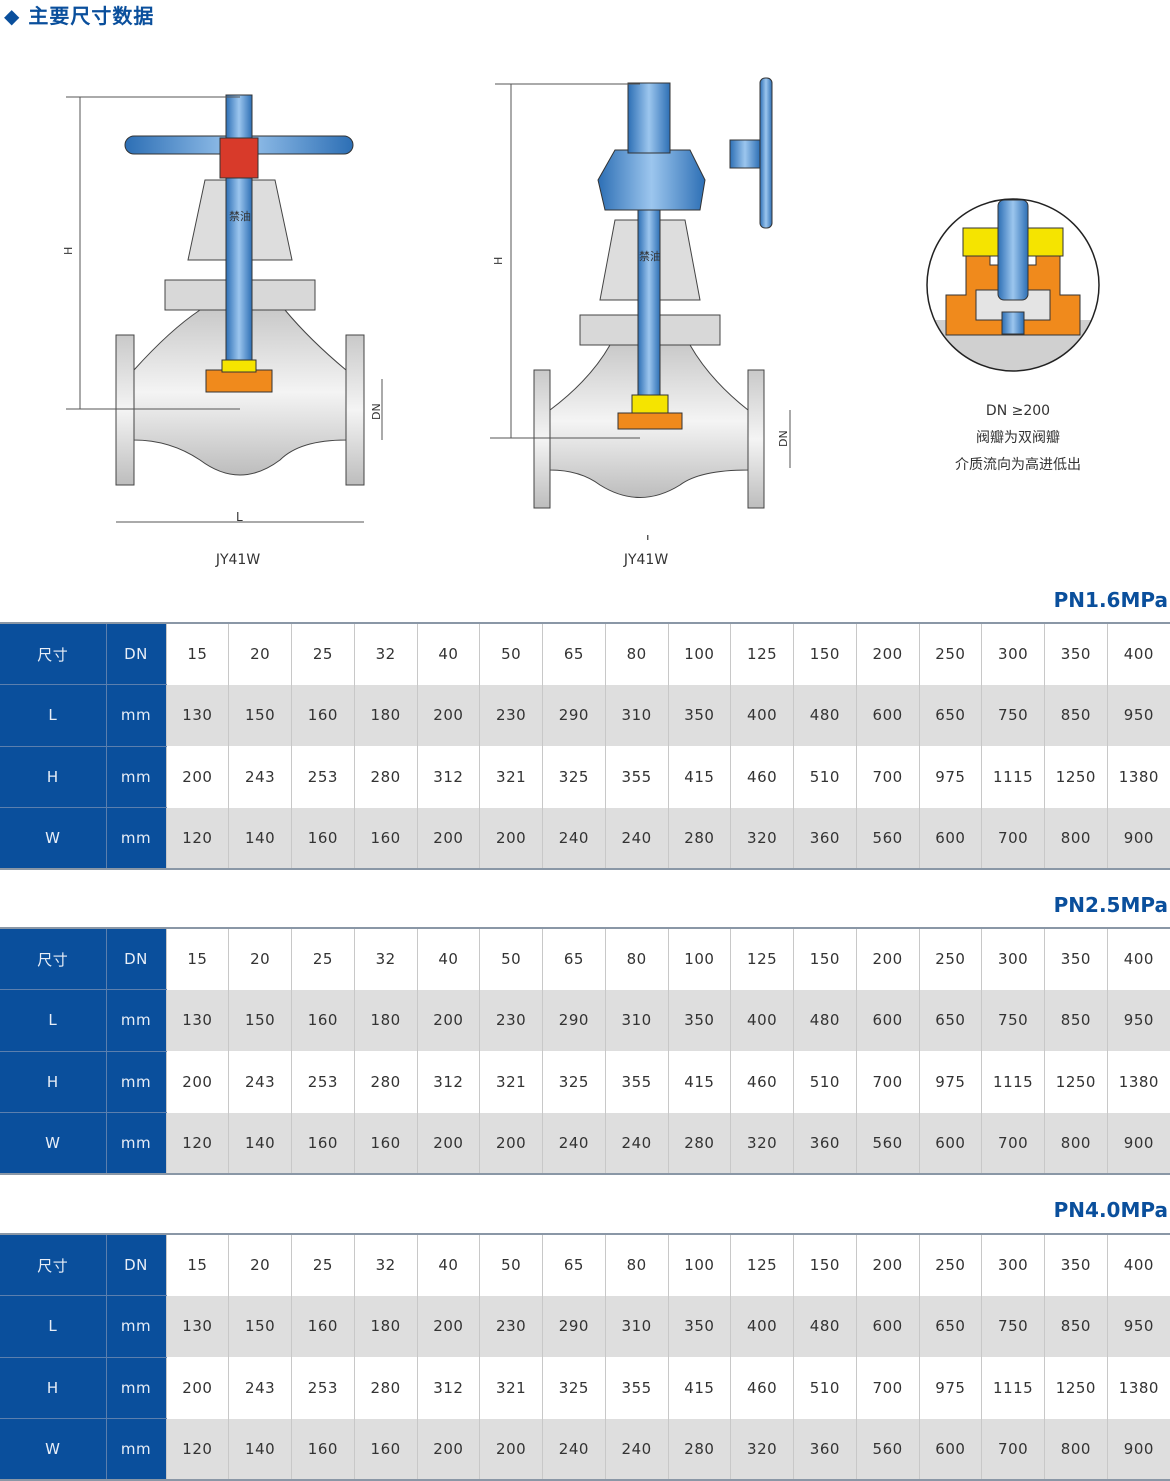 Image resolution: width=1170 pixels, height=1481 pixels. I want to click on disc-detail-drawing, so click(1013, 285).